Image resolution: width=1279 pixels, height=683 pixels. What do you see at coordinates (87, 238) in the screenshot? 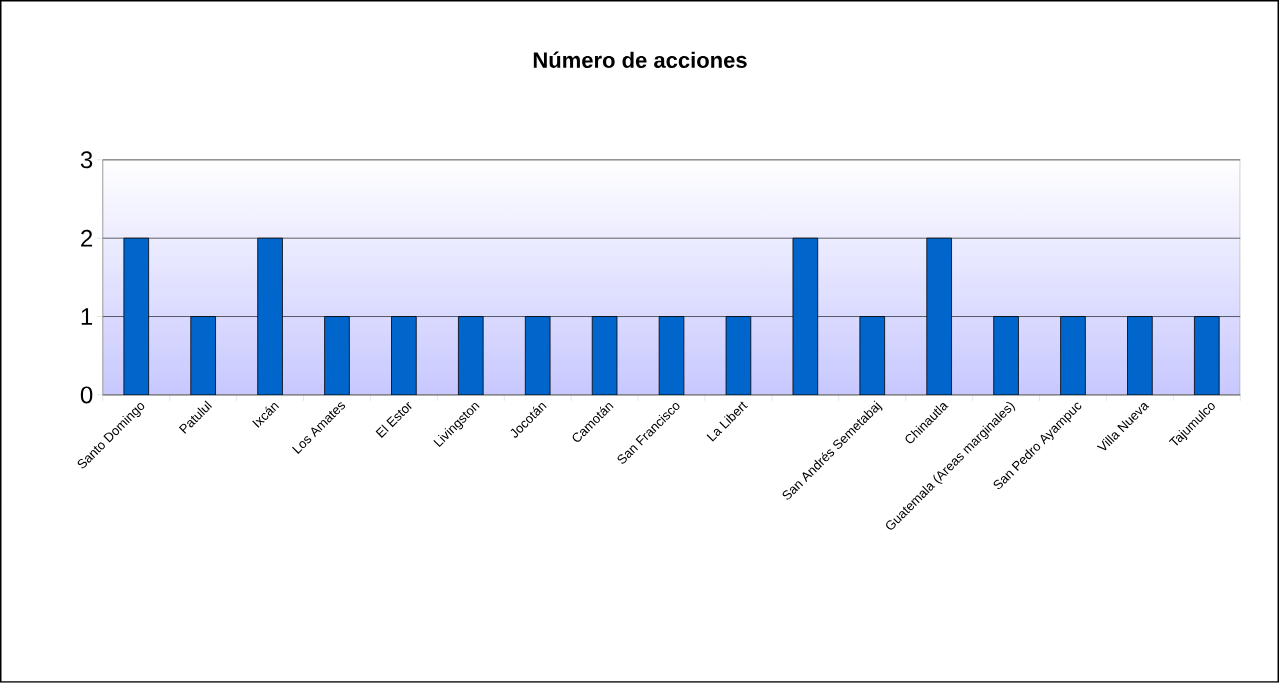
I see `y-tick-label: 2` at bounding box center [87, 238].